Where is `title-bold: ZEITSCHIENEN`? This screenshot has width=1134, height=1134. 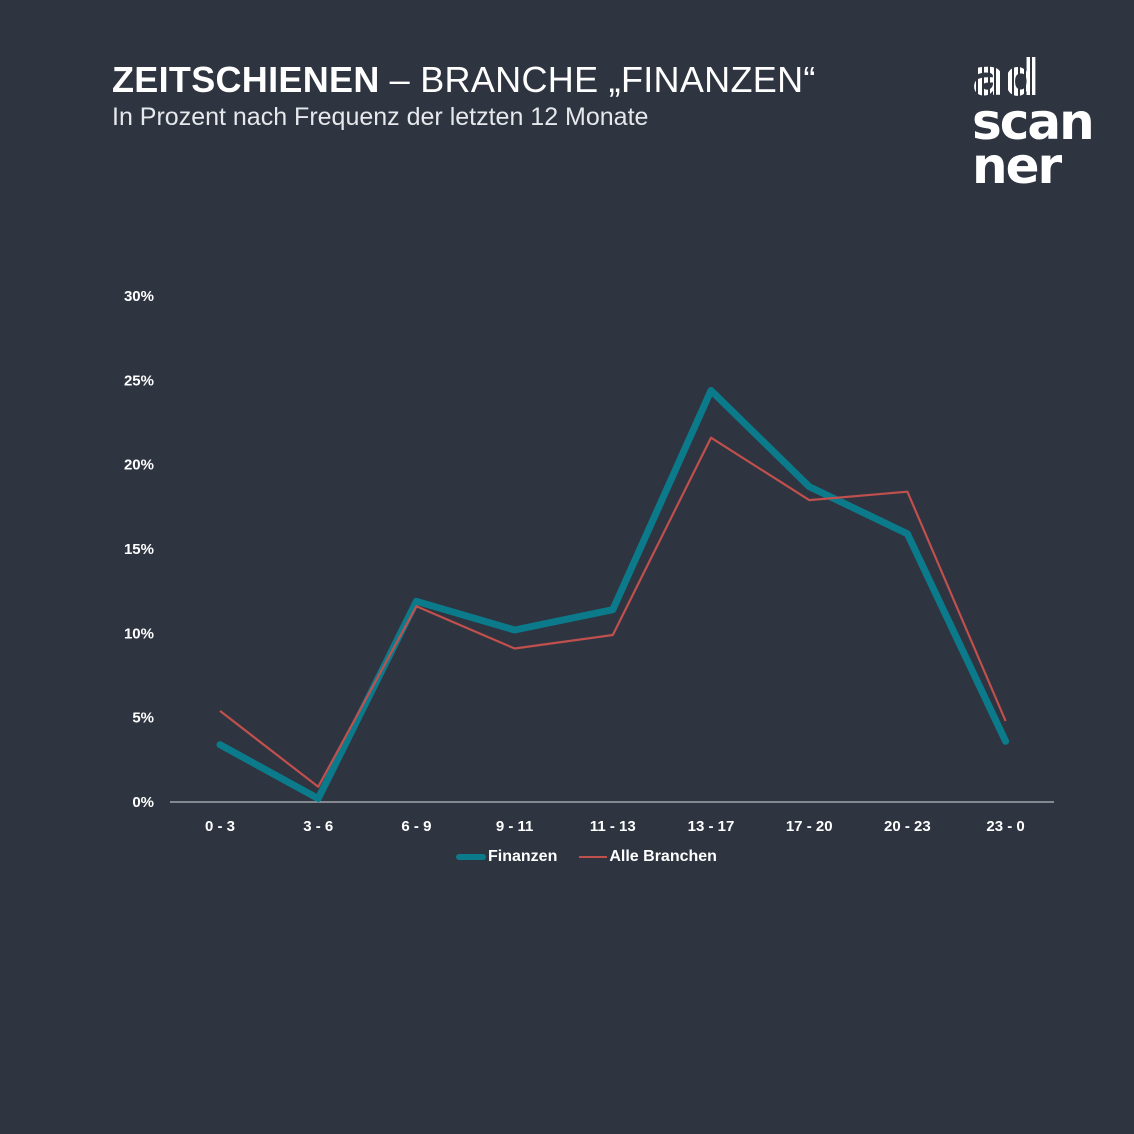
title-bold: ZEITSCHIENEN is located at coordinates (246, 79).